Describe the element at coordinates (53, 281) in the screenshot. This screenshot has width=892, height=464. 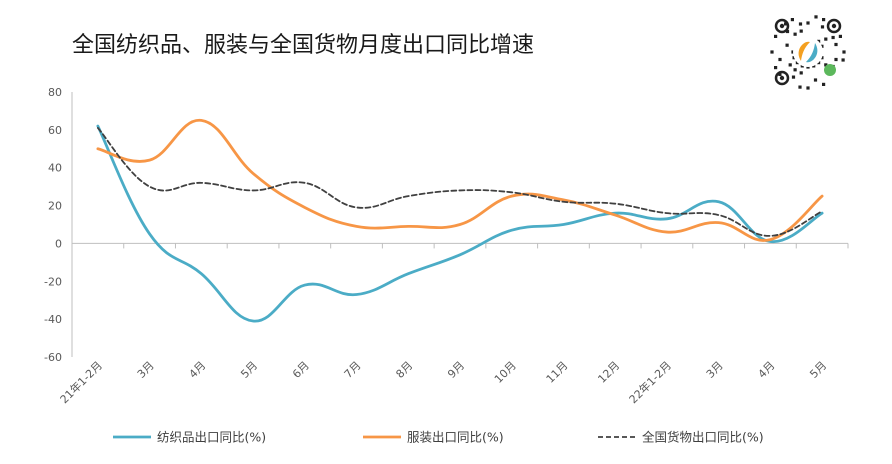
I see `y-tick-label: -20` at that location.